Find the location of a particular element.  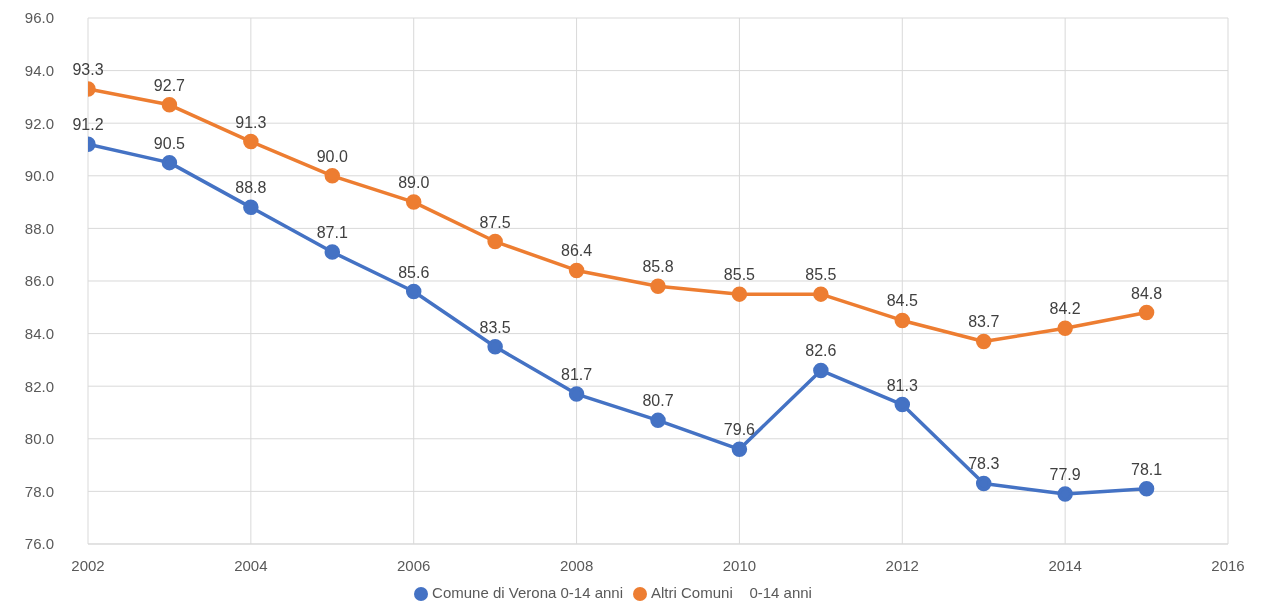

data-label: 81.7 is located at coordinates (577, 375).